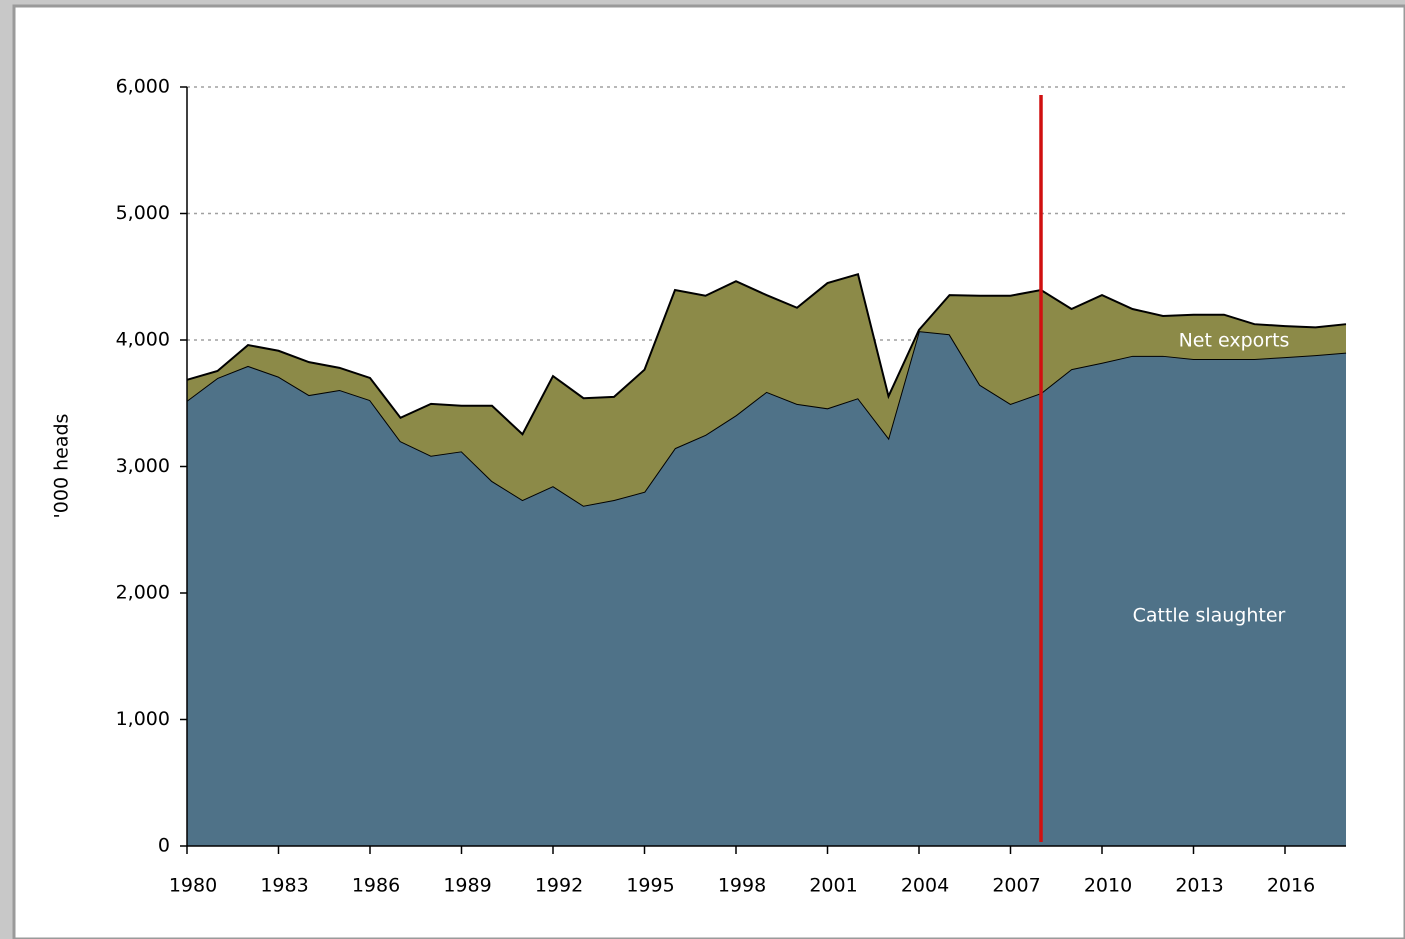 The image size is (1405, 939). What do you see at coordinates (467, 886) in the screenshot?
I see `x-tick-label: 1989` at bounding box center [467, 886].